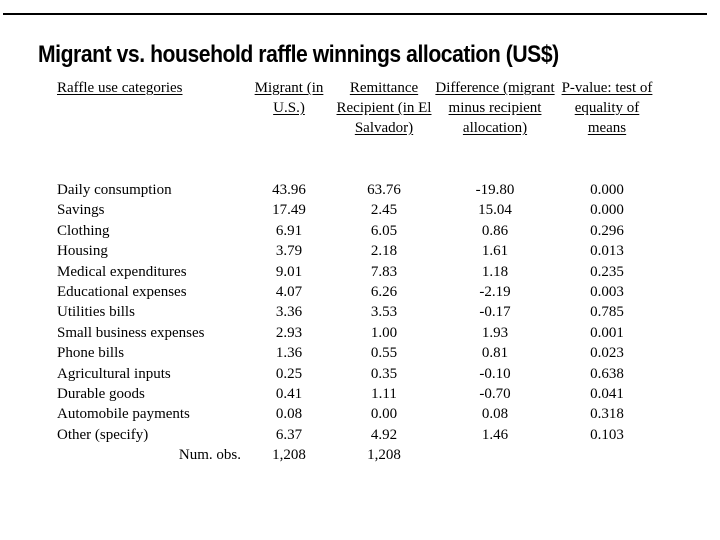  Describe the element at coordinates (355, 14) in the screenshot. I see `top-divider-line` at that location.